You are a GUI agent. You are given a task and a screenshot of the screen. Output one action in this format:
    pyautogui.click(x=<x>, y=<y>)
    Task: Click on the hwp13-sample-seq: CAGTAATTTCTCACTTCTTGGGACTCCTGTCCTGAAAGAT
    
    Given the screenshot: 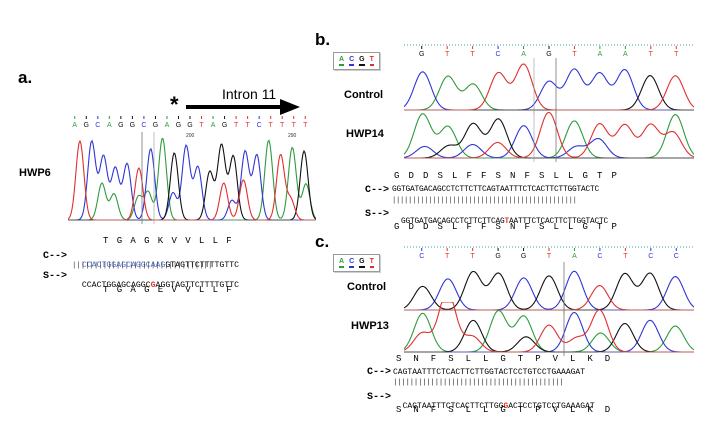 What is the action you would take?
    pyautogui.click(x=494, y=402)
    